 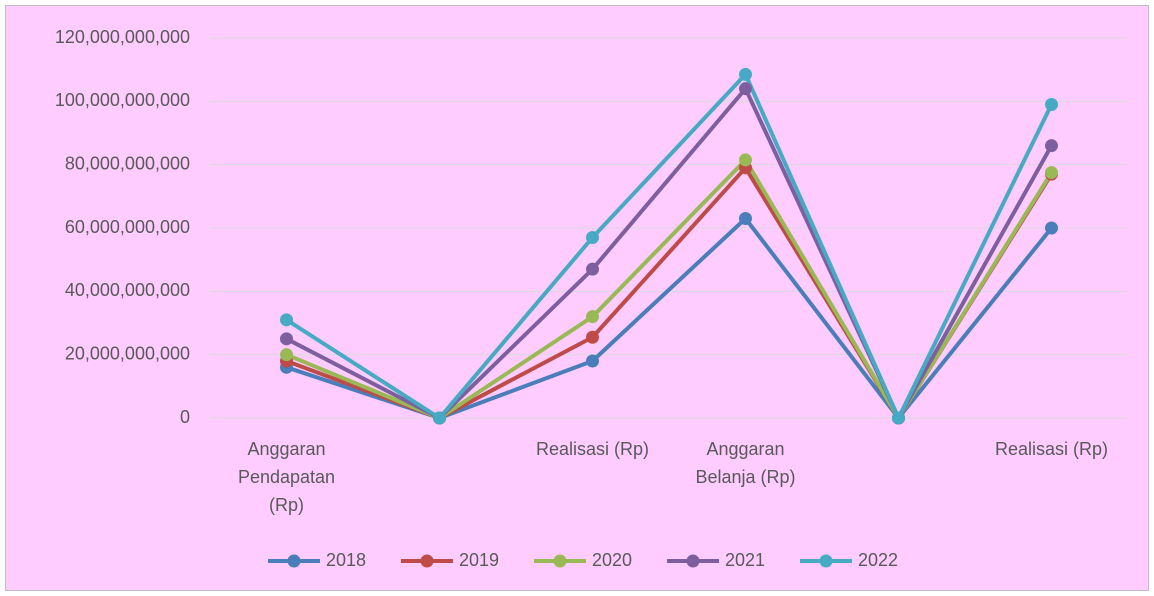 What do you see at coordinates (745, 560) in the screenshot?
I see `legend-label: 2021` at bounding box center [745, 560].